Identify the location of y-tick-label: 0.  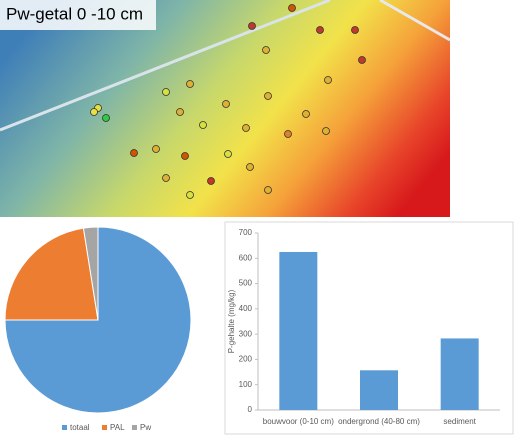
(250, 409).